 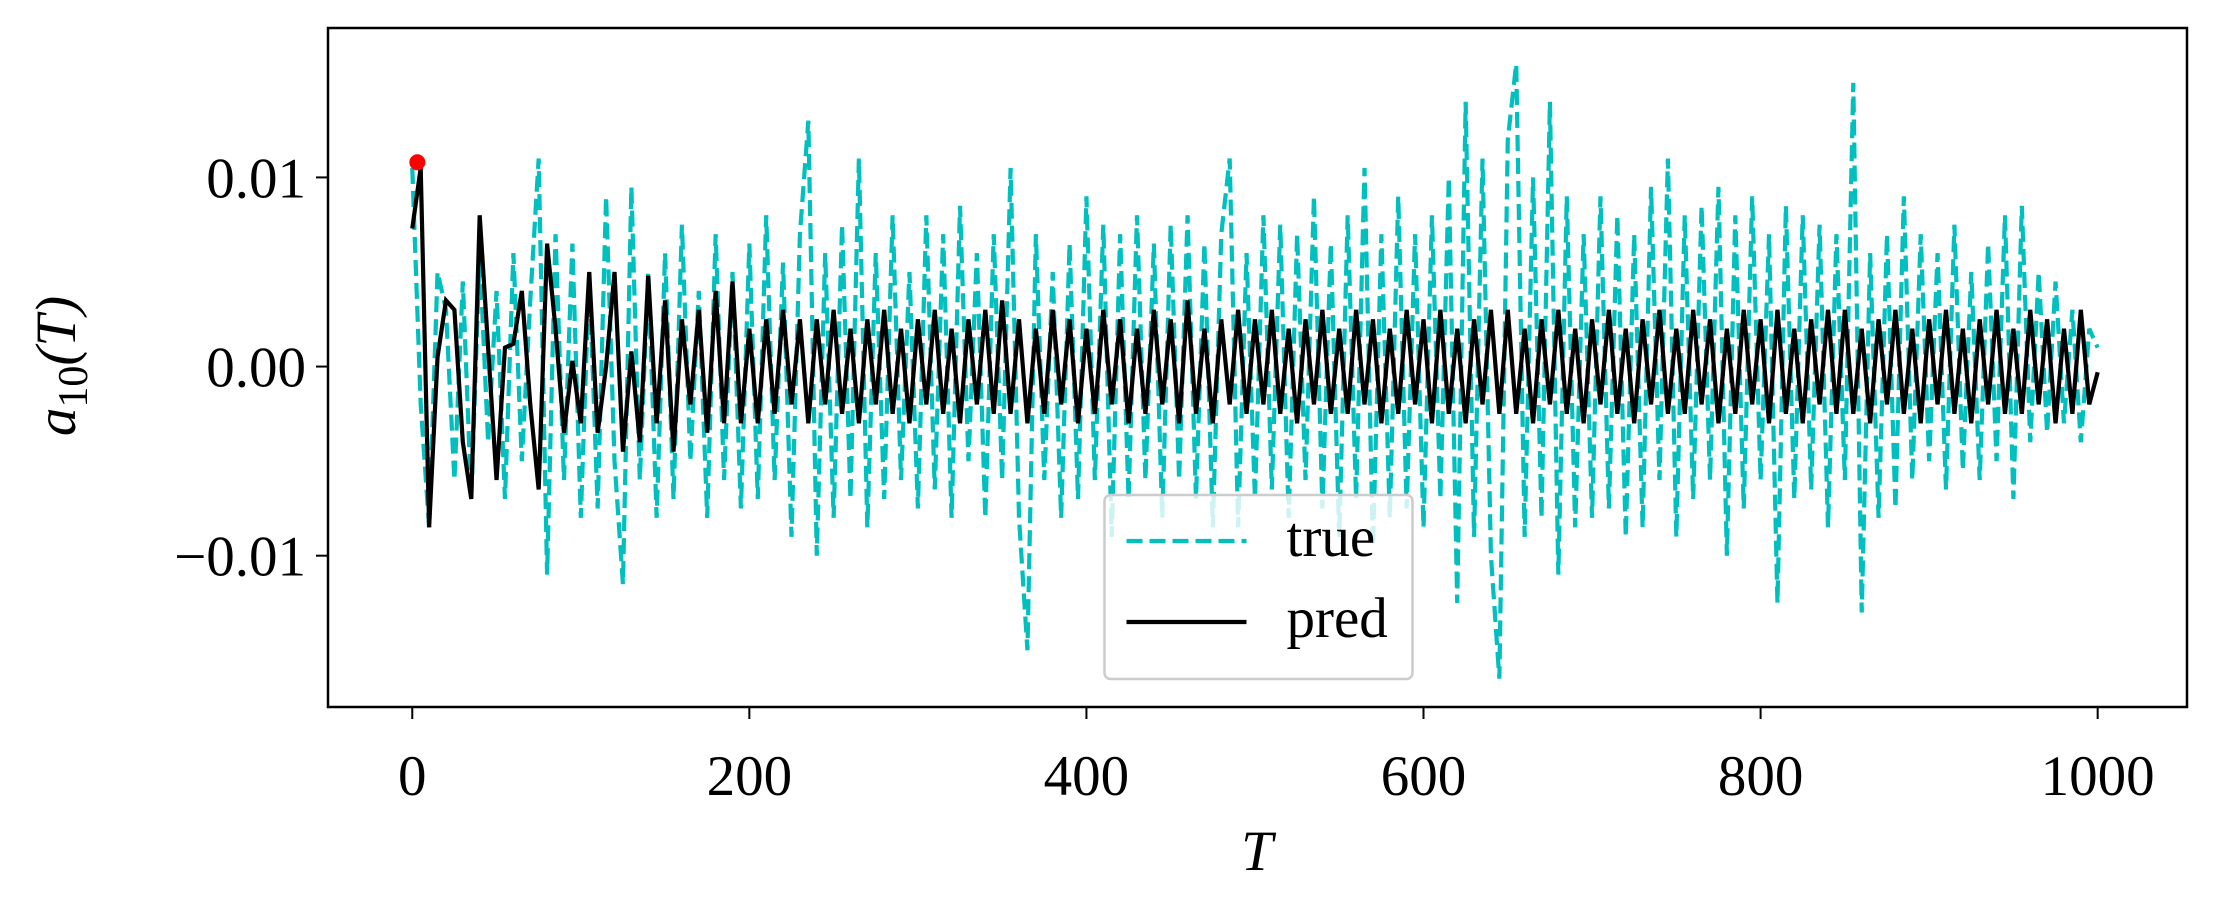 What do you see at coordinates (1337, 618) in the screenshot?
I see `legend-label: pred` at bounding box center [1337, 618].